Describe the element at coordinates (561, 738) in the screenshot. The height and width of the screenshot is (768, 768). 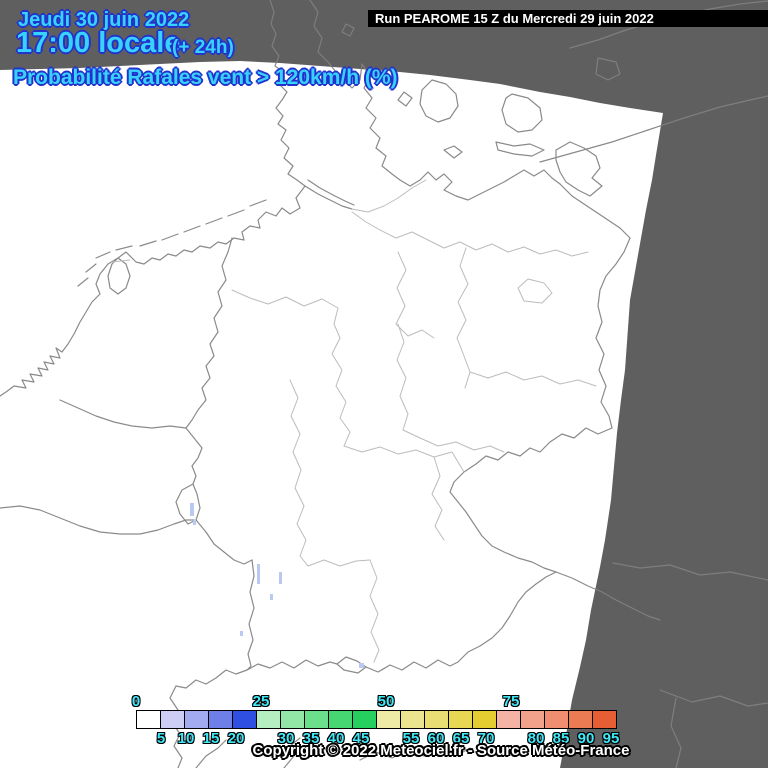
I see `colorbar-label-85: 85` at that location.